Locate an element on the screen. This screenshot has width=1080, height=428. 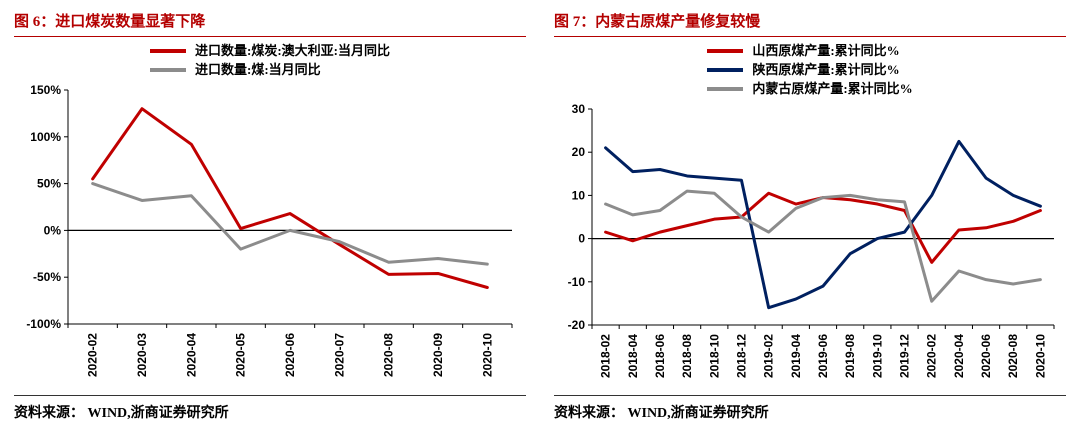
legend-item: 陕西原煤产量:累计同比% is located at coordinates (809, 70).